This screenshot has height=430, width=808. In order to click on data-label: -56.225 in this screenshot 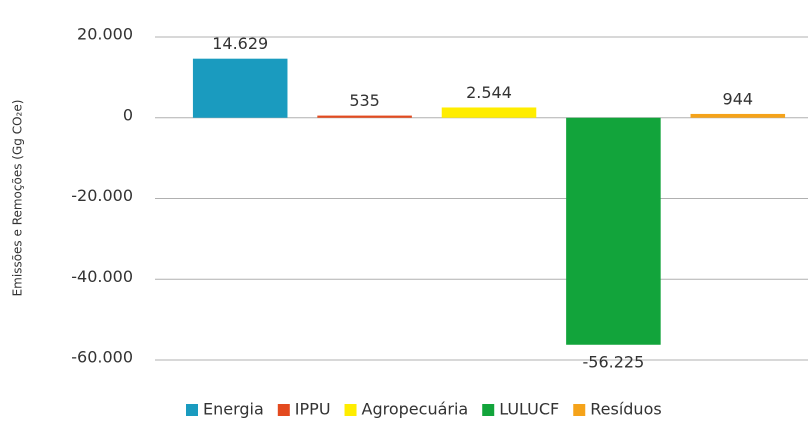, I will do `click(614, 361)`.